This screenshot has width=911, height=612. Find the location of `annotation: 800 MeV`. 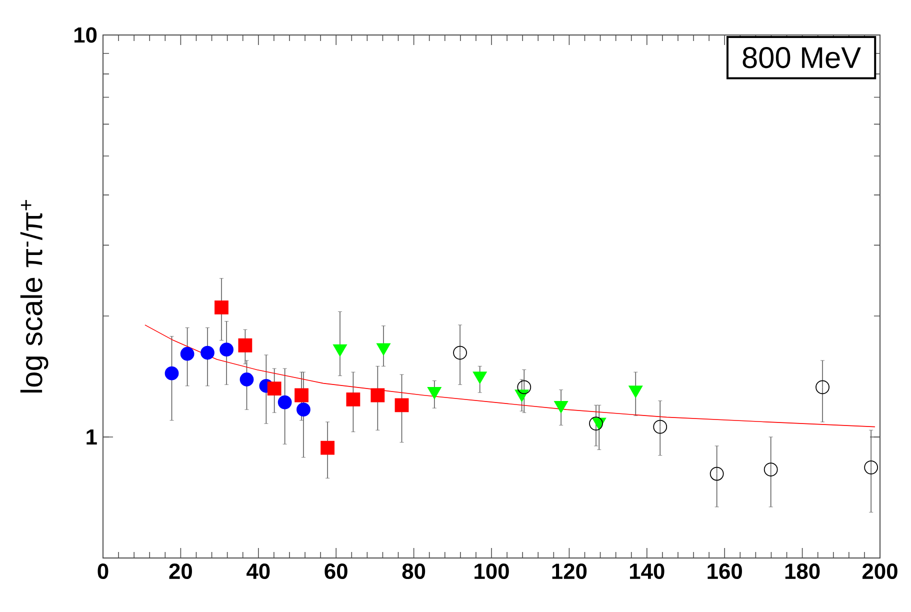

annotation: 800 MeV is located at coordinates (801, 57).